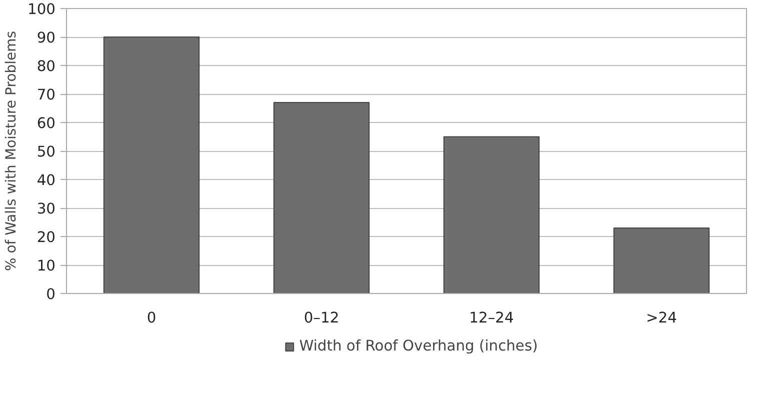 The image size is (769, 403). What do you see at coordinates (46, 66) in the screenshot?
I see `y-tick-label: 80` at bounding box center [46, 66].